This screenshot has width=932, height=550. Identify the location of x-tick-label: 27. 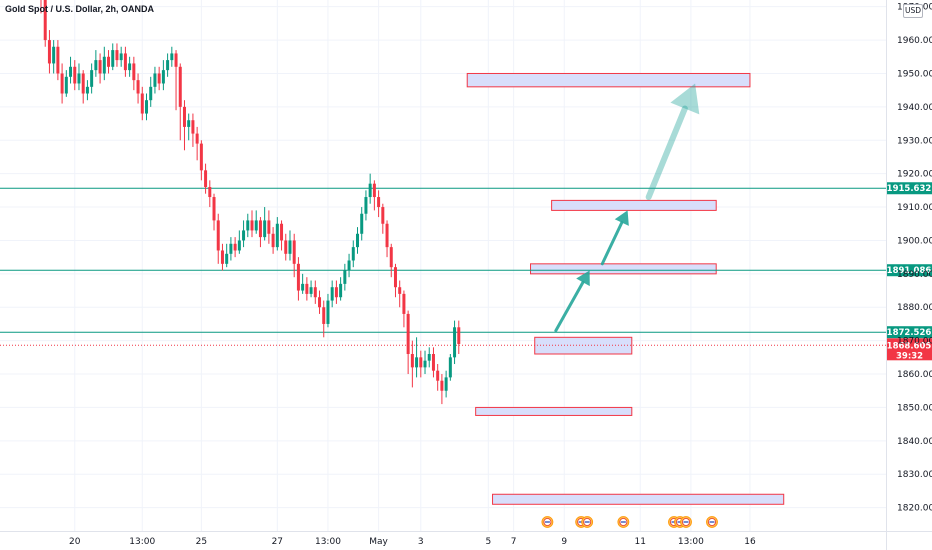
(277, 542).